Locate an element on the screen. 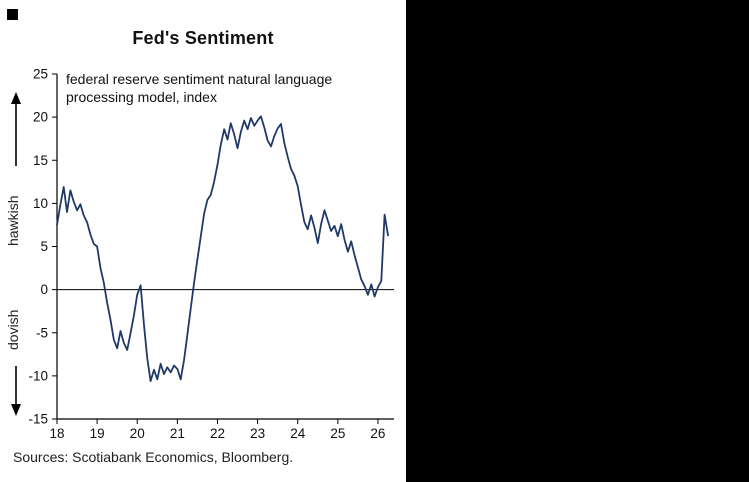 The width and height of the screenshot is (749, 482). corner-square-decoration is located at coordinates (12, 14).